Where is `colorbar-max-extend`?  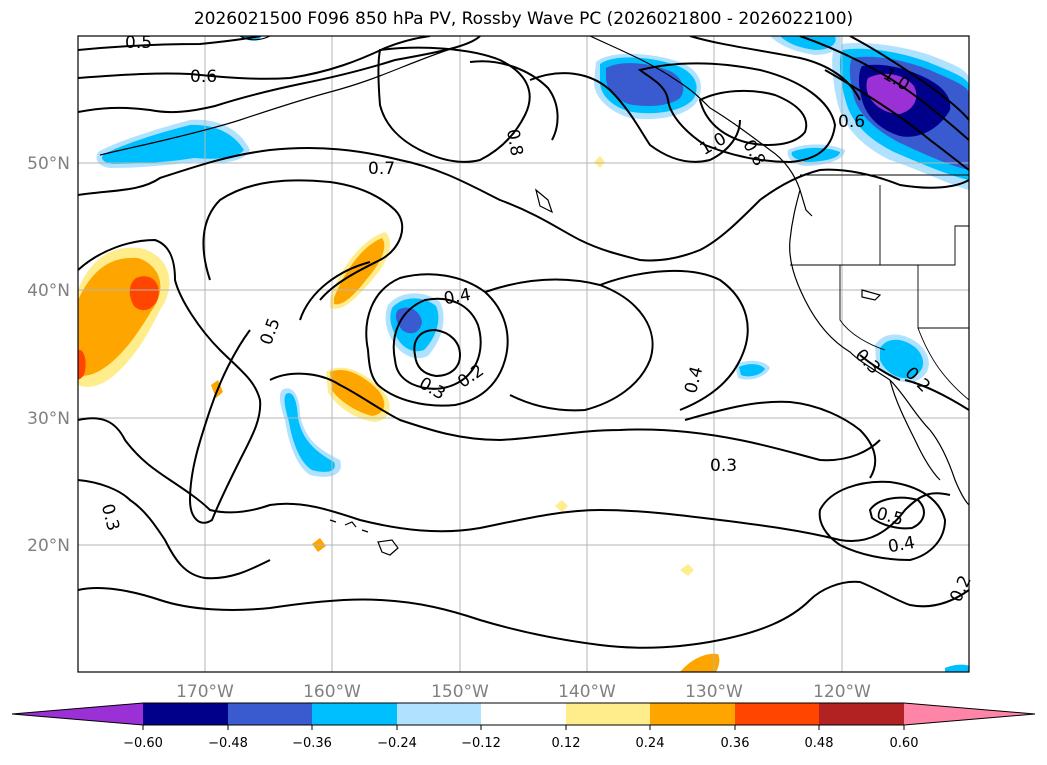
colorbar-max-extend is located at coordinates (969, 714).